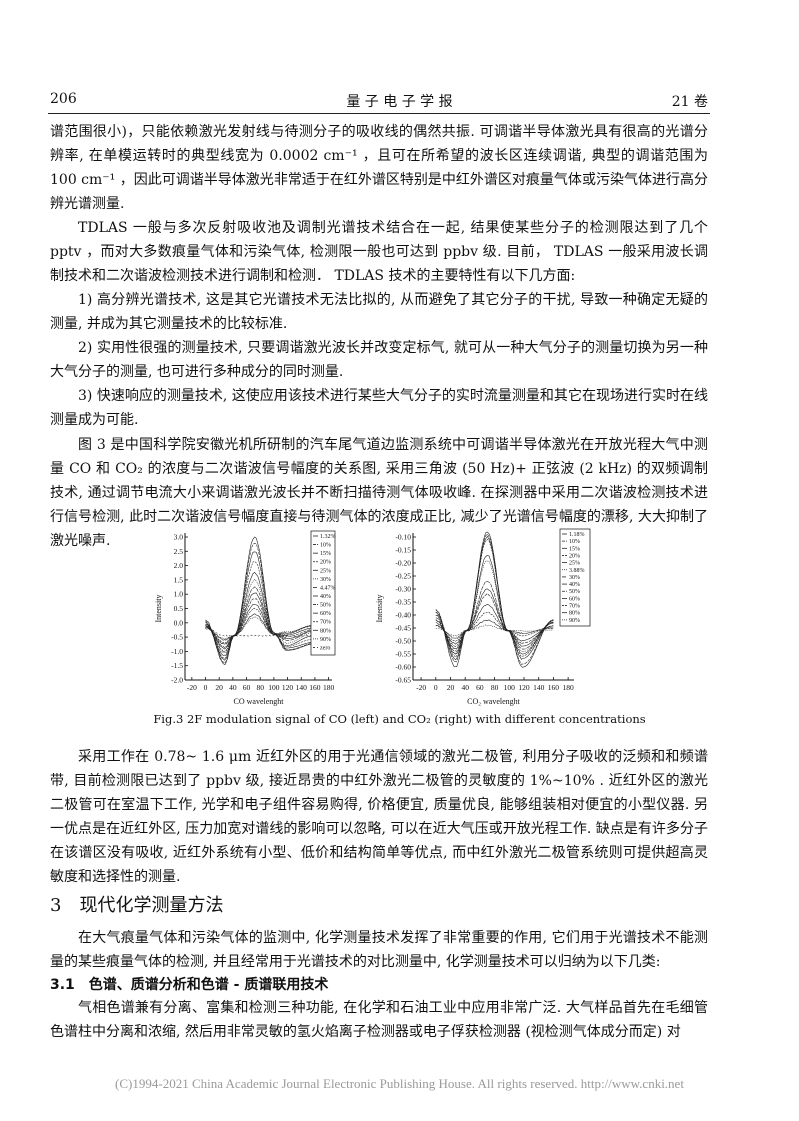 The width and height of the screenshot is (799, 1121). Describe the element at coordinates (328, 537) in the screenshot. I see `legend-label: 1.32%` at that location.